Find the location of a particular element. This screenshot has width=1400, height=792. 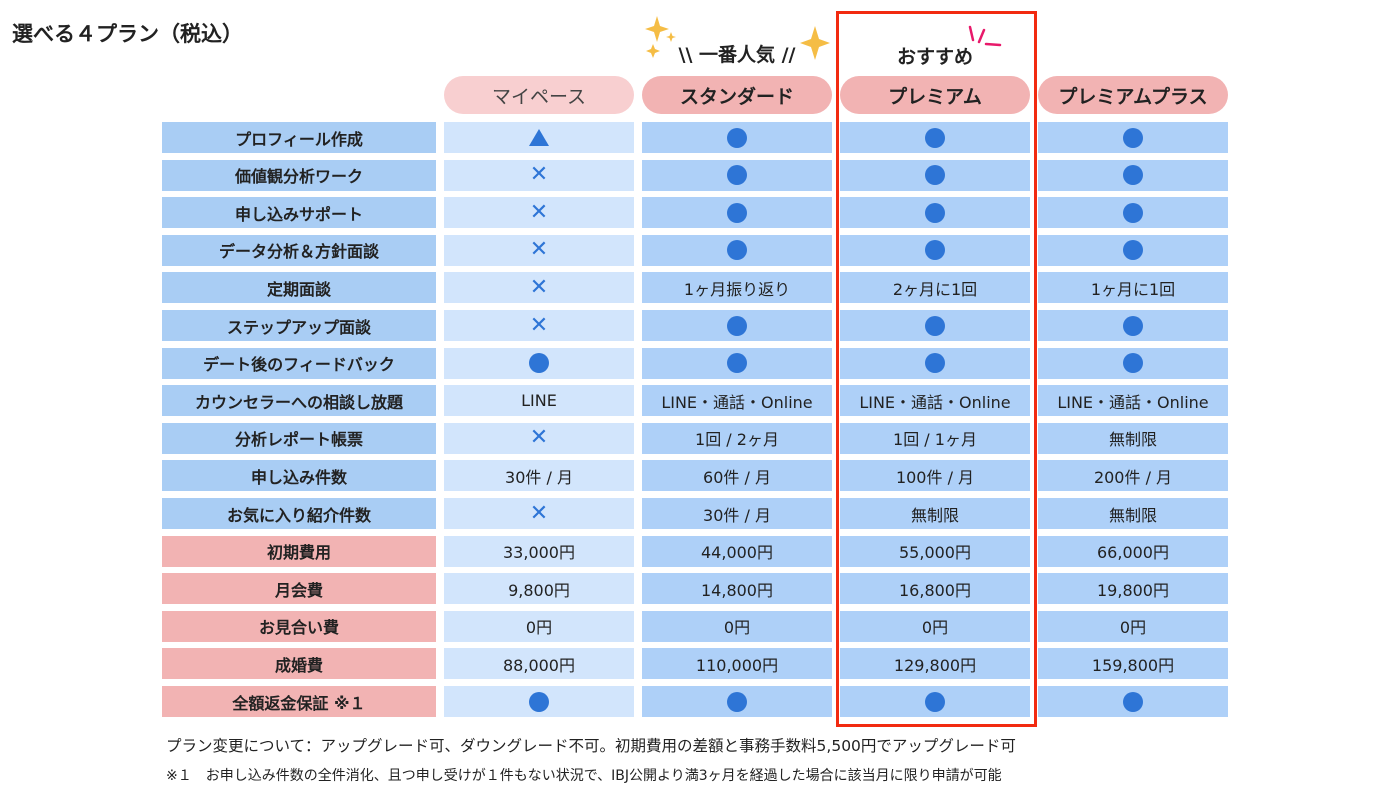

table-cell: 1回 / 1ヶ月 is located at coordinates (935, 438).